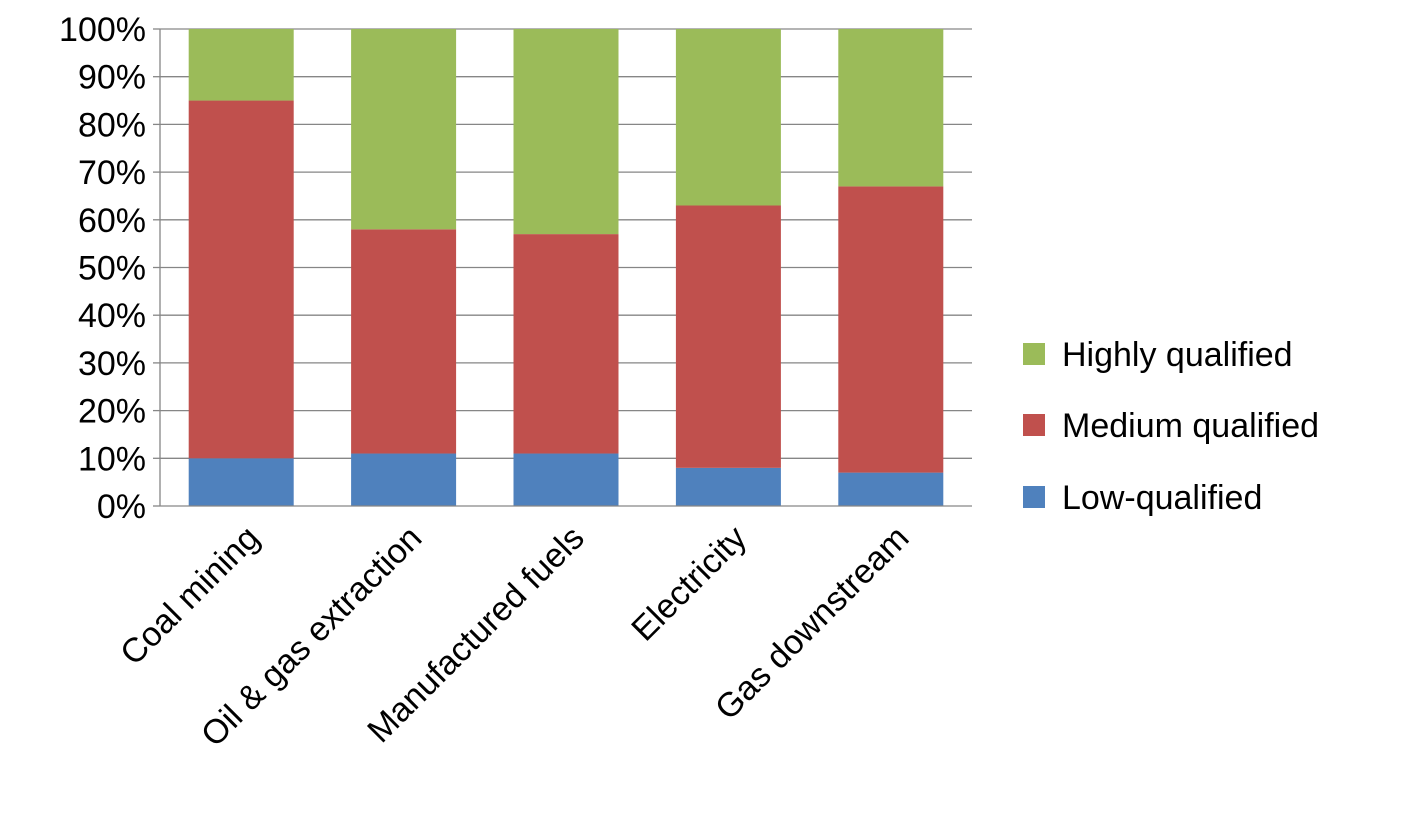 The height and width of the screenshot is (835, 1417). Describe the element at coordinates (112, 78) in the screenshot. I see `y-tick-label: 90%` at that location.